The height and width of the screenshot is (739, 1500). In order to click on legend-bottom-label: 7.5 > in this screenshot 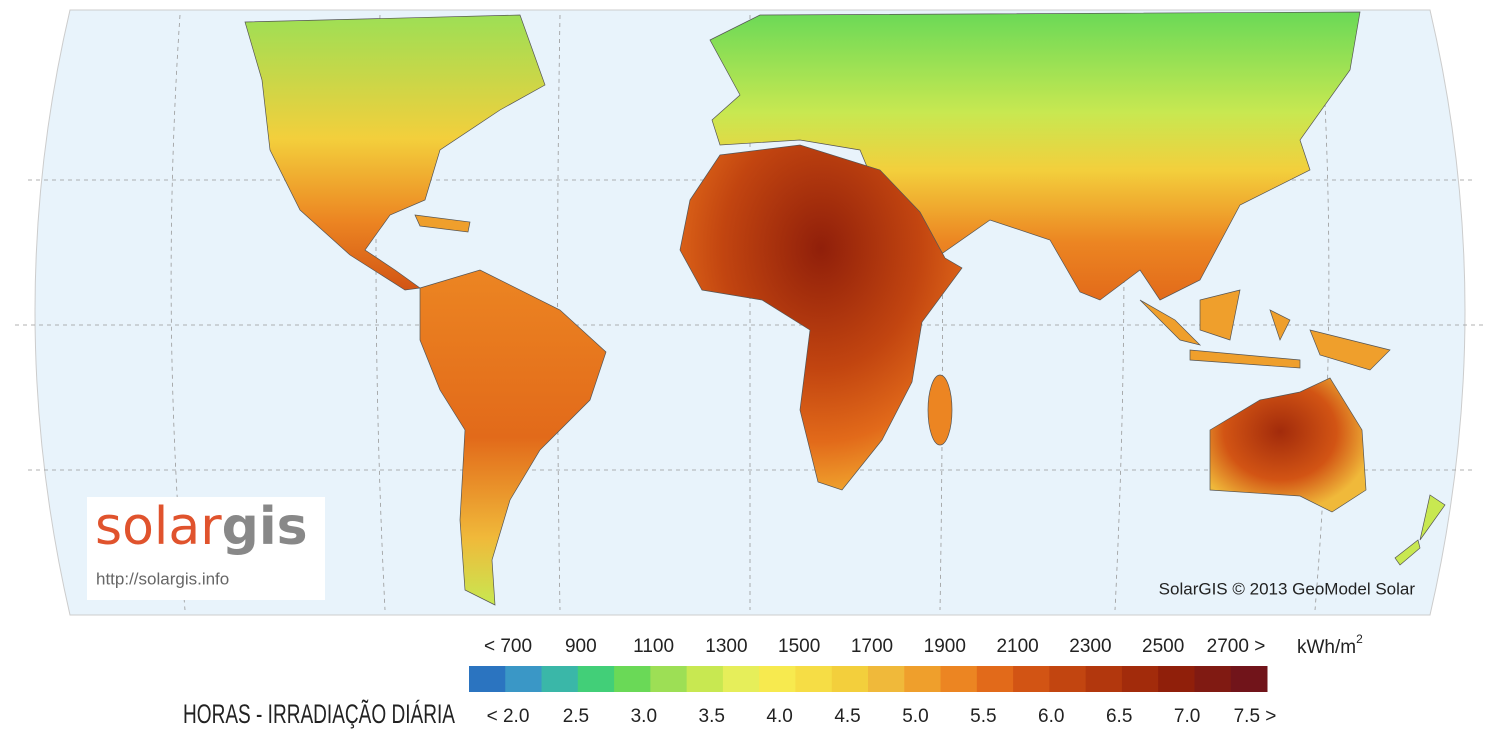, I will do `click(1255, 716)`.